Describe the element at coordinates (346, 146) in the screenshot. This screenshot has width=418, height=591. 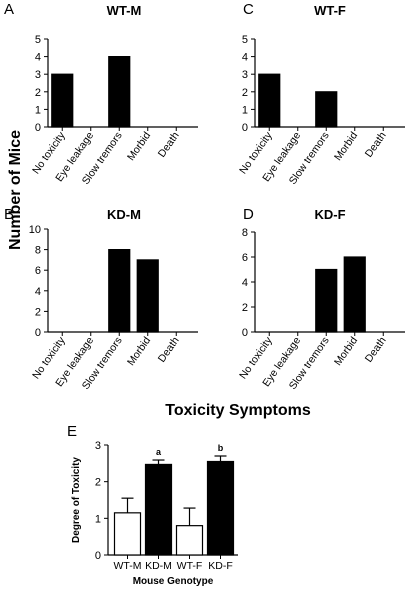
I see `panel-c-category-label: Morbid` at that location.